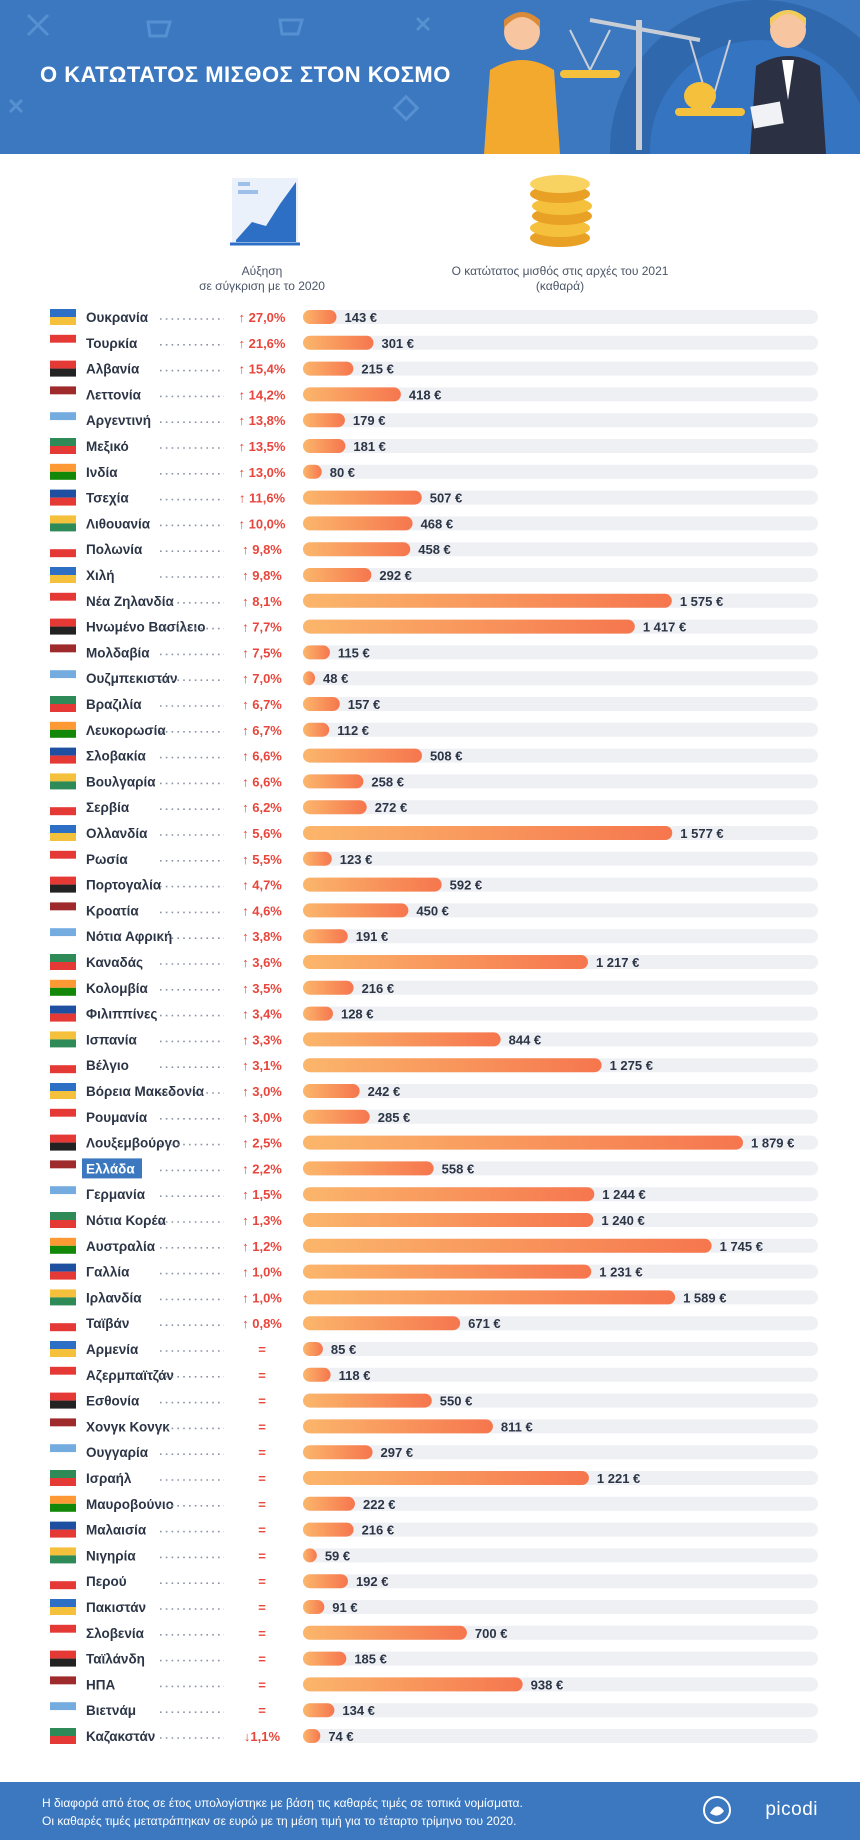 This screenshot has width=860, height=1840. Describe the element at coordinates (109, 1478) in the screenshot. I see `category-label: Ισραήλ` at that location.